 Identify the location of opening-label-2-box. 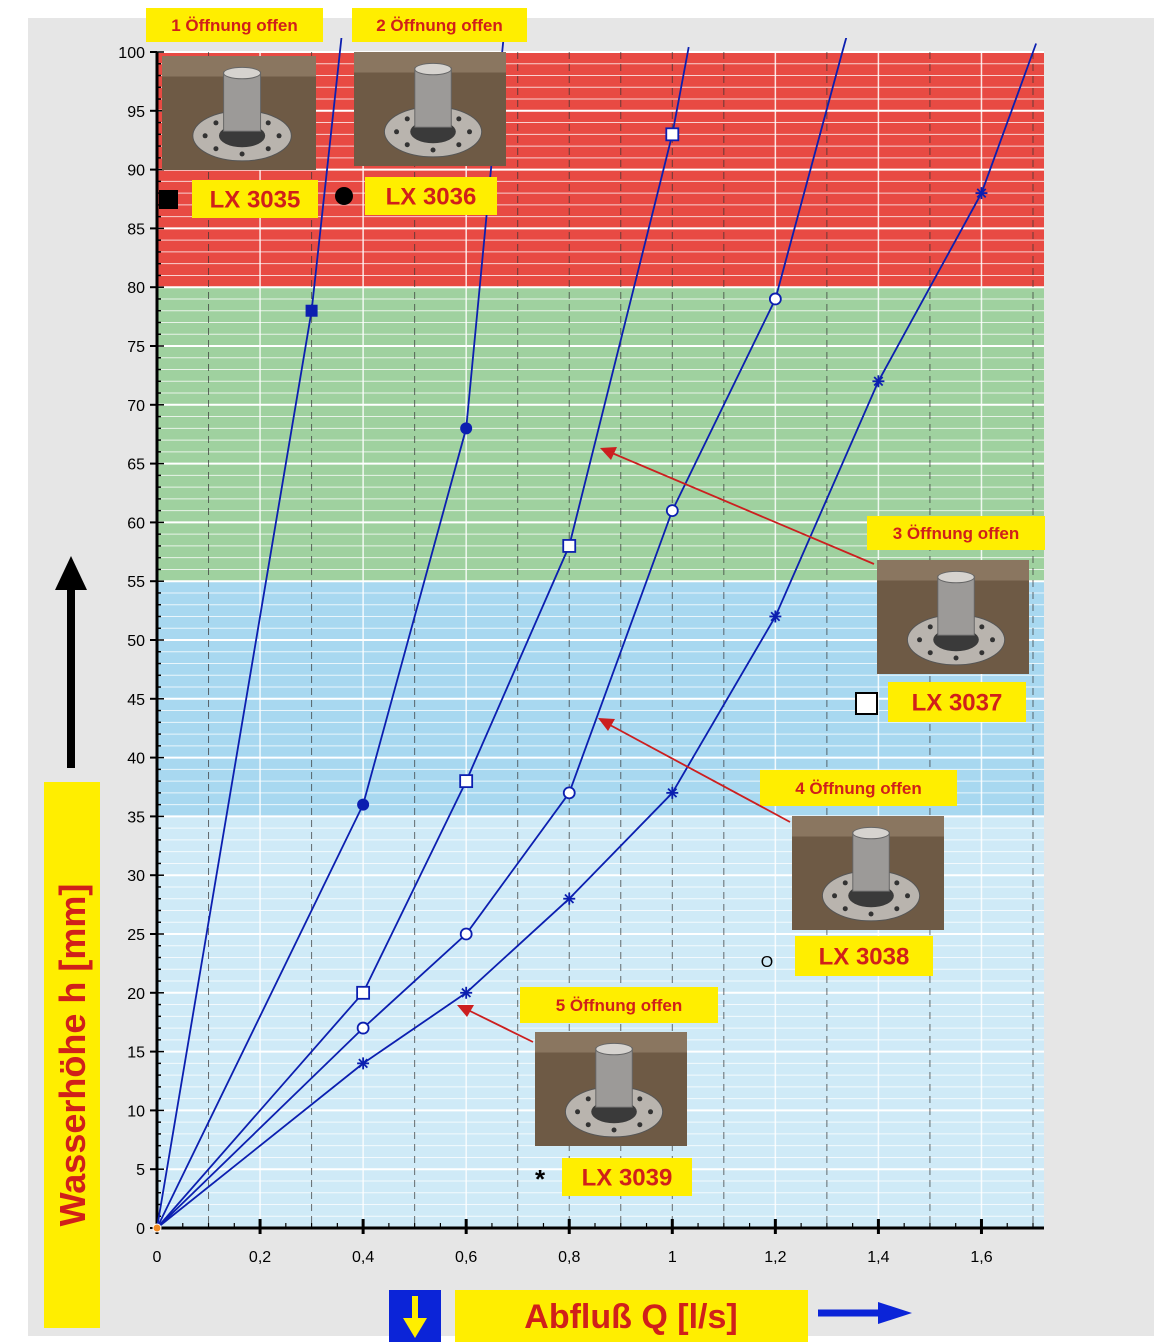
(439, 25).